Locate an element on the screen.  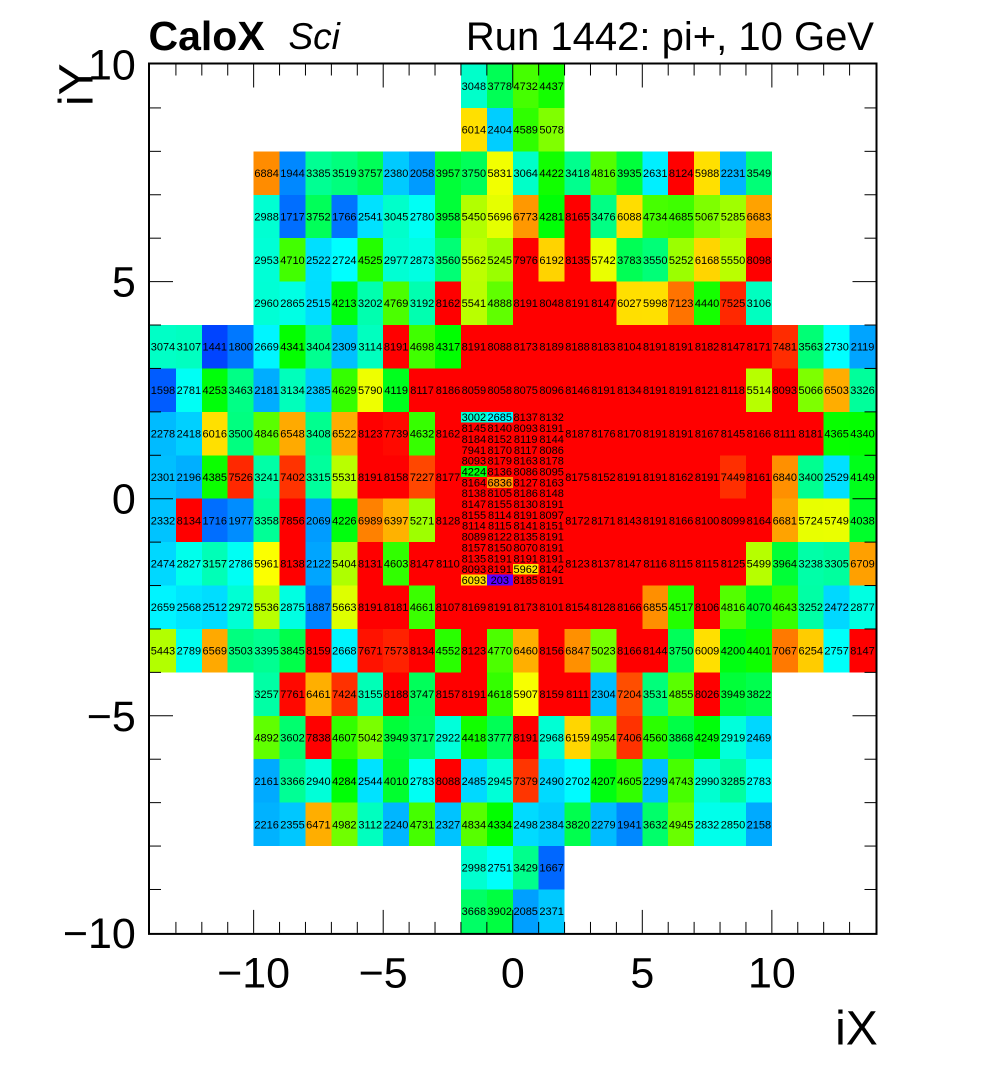
svg-text: 8151 is located at coordinates (551, 527).